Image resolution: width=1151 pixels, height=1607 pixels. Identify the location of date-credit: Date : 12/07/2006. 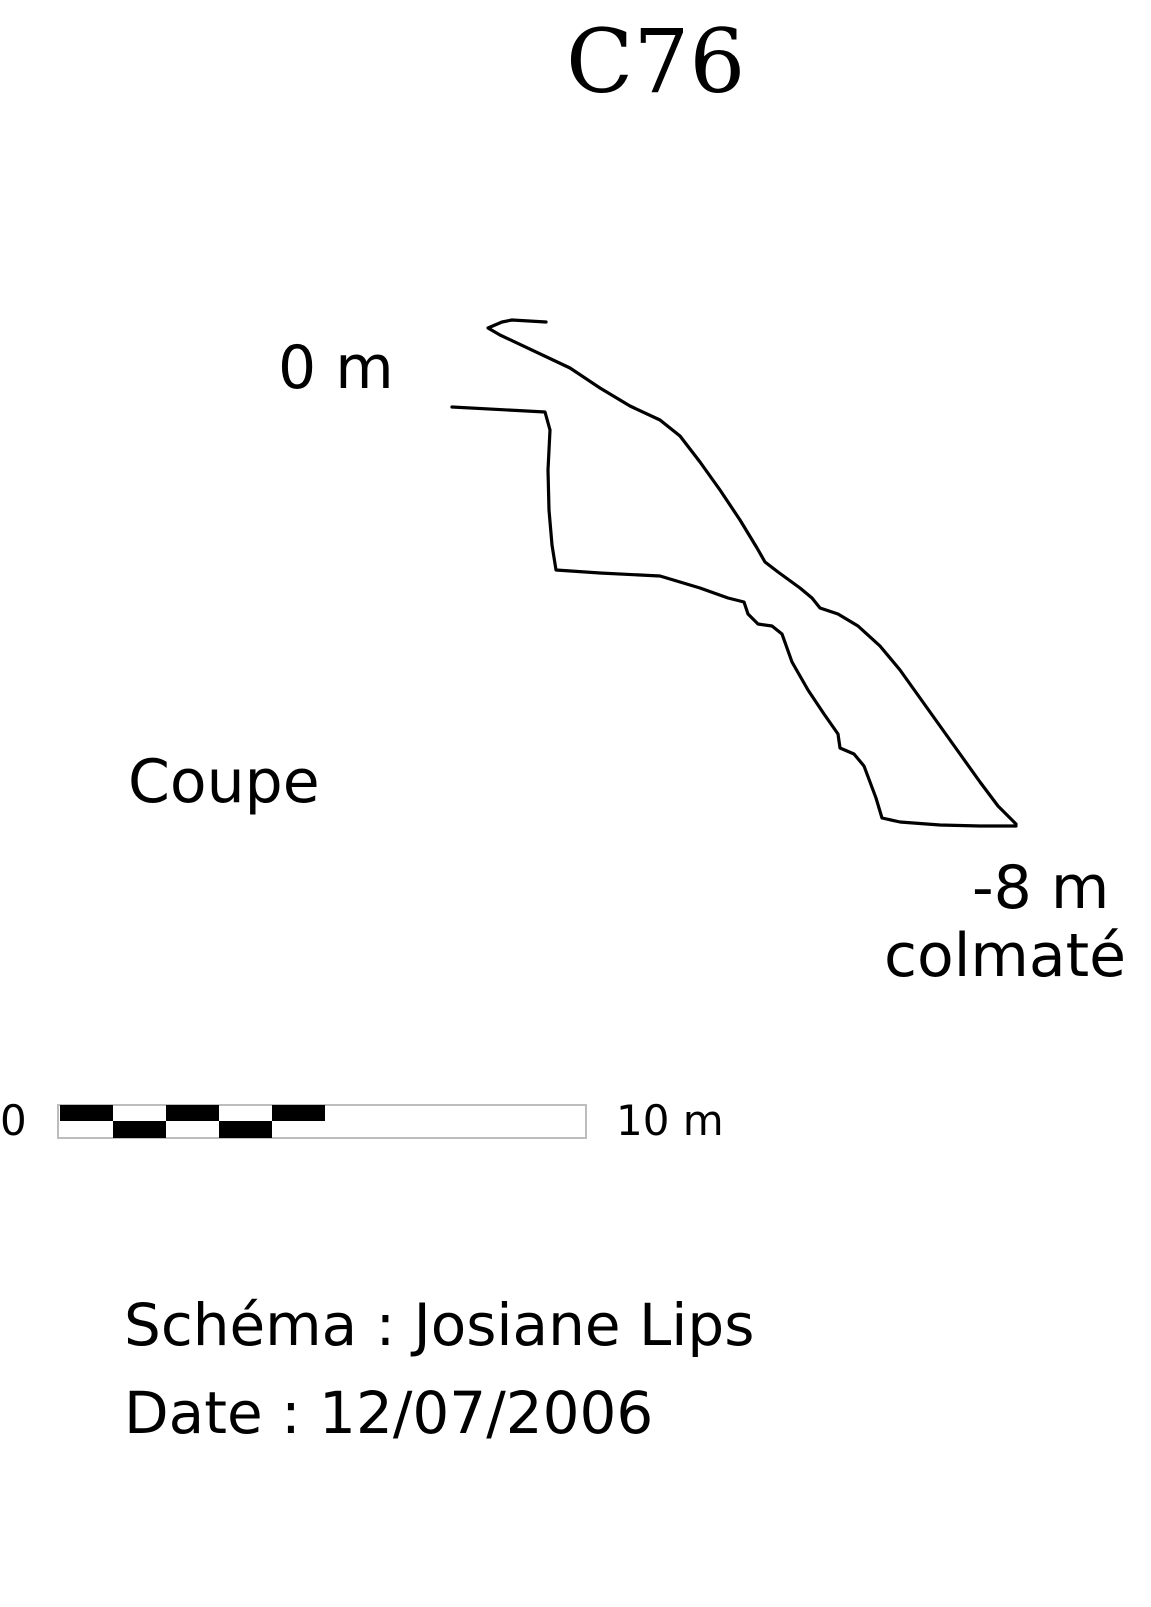
(389, 1413).